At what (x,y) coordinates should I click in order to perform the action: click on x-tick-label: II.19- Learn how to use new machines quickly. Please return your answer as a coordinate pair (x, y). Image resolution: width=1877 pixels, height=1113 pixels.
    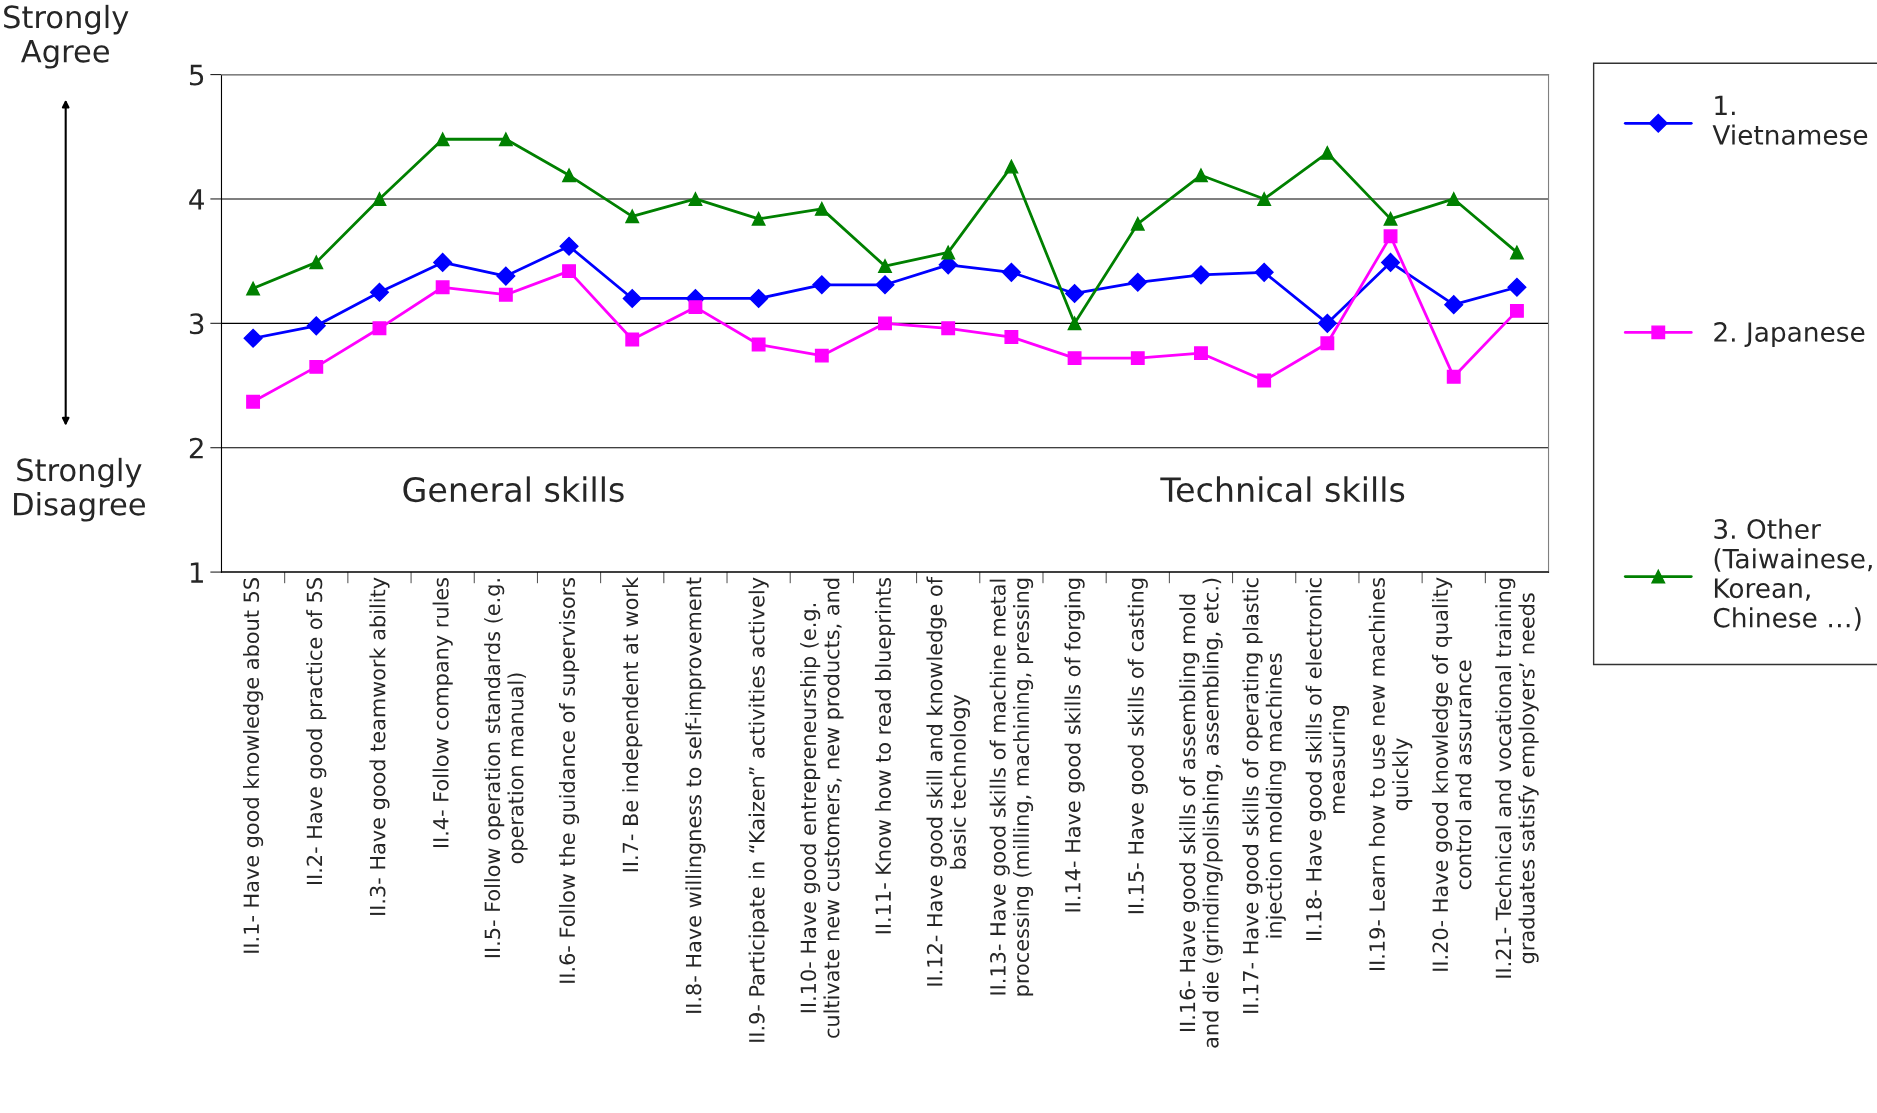
    Looking at the image, I should click on (1390, 774).